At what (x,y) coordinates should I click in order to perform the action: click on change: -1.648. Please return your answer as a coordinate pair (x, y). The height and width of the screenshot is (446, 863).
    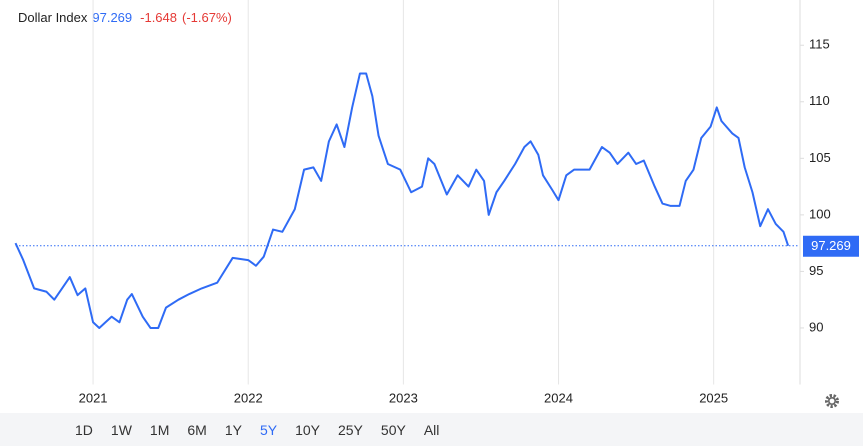
    Looking at the image, I should click on (158, 17).